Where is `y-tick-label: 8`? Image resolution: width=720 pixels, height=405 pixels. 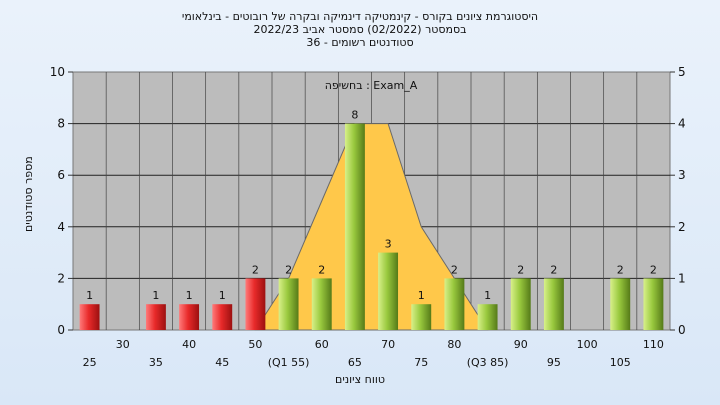
y-tick-label: 8 is located at coordinates (61, 124).